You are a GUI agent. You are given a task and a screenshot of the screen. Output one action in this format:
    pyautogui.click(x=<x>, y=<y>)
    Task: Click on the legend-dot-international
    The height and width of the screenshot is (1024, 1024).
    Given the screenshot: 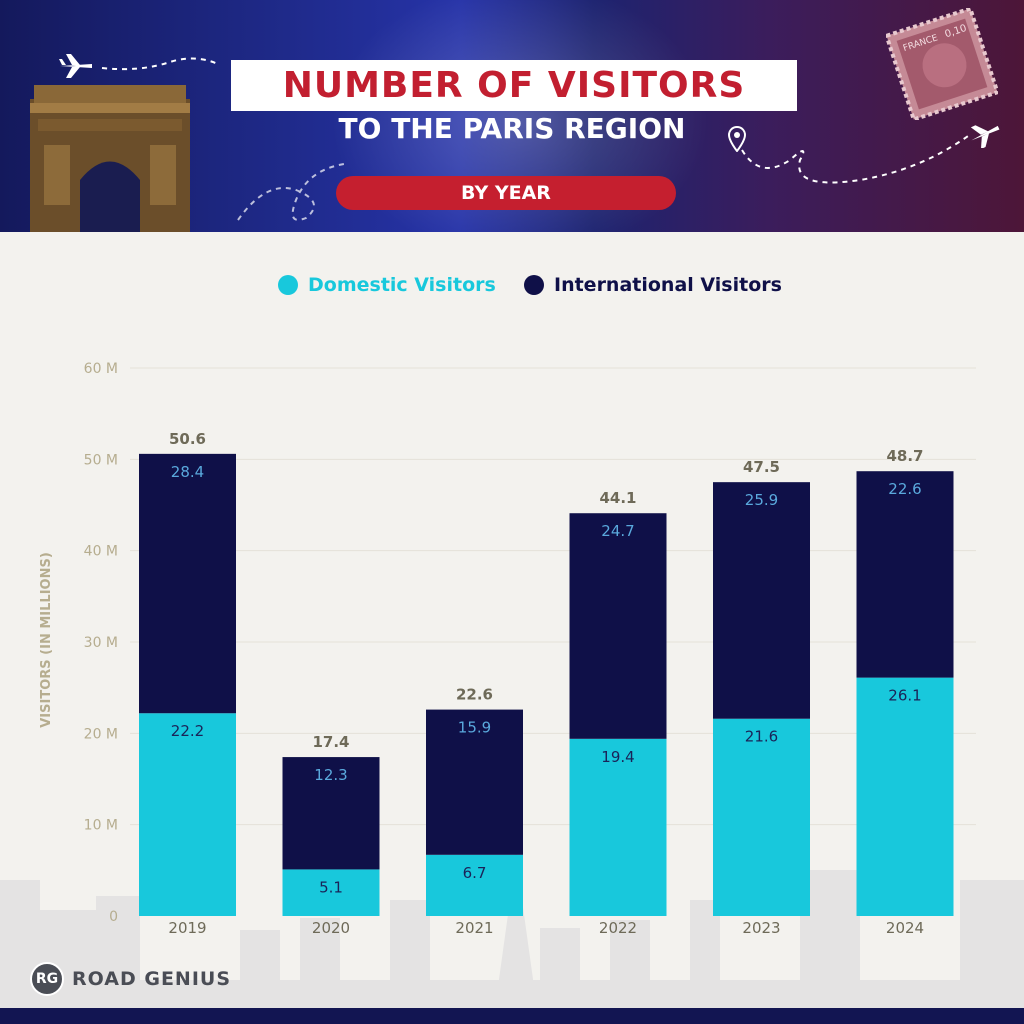 What is the action you would take?
    pyautogui.click(x=534, y=285)
    